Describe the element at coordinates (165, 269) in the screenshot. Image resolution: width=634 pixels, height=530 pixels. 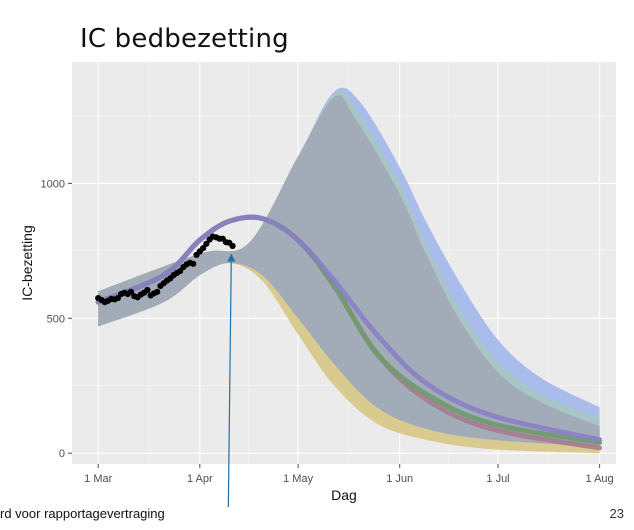
I see `observed-points` at that location.